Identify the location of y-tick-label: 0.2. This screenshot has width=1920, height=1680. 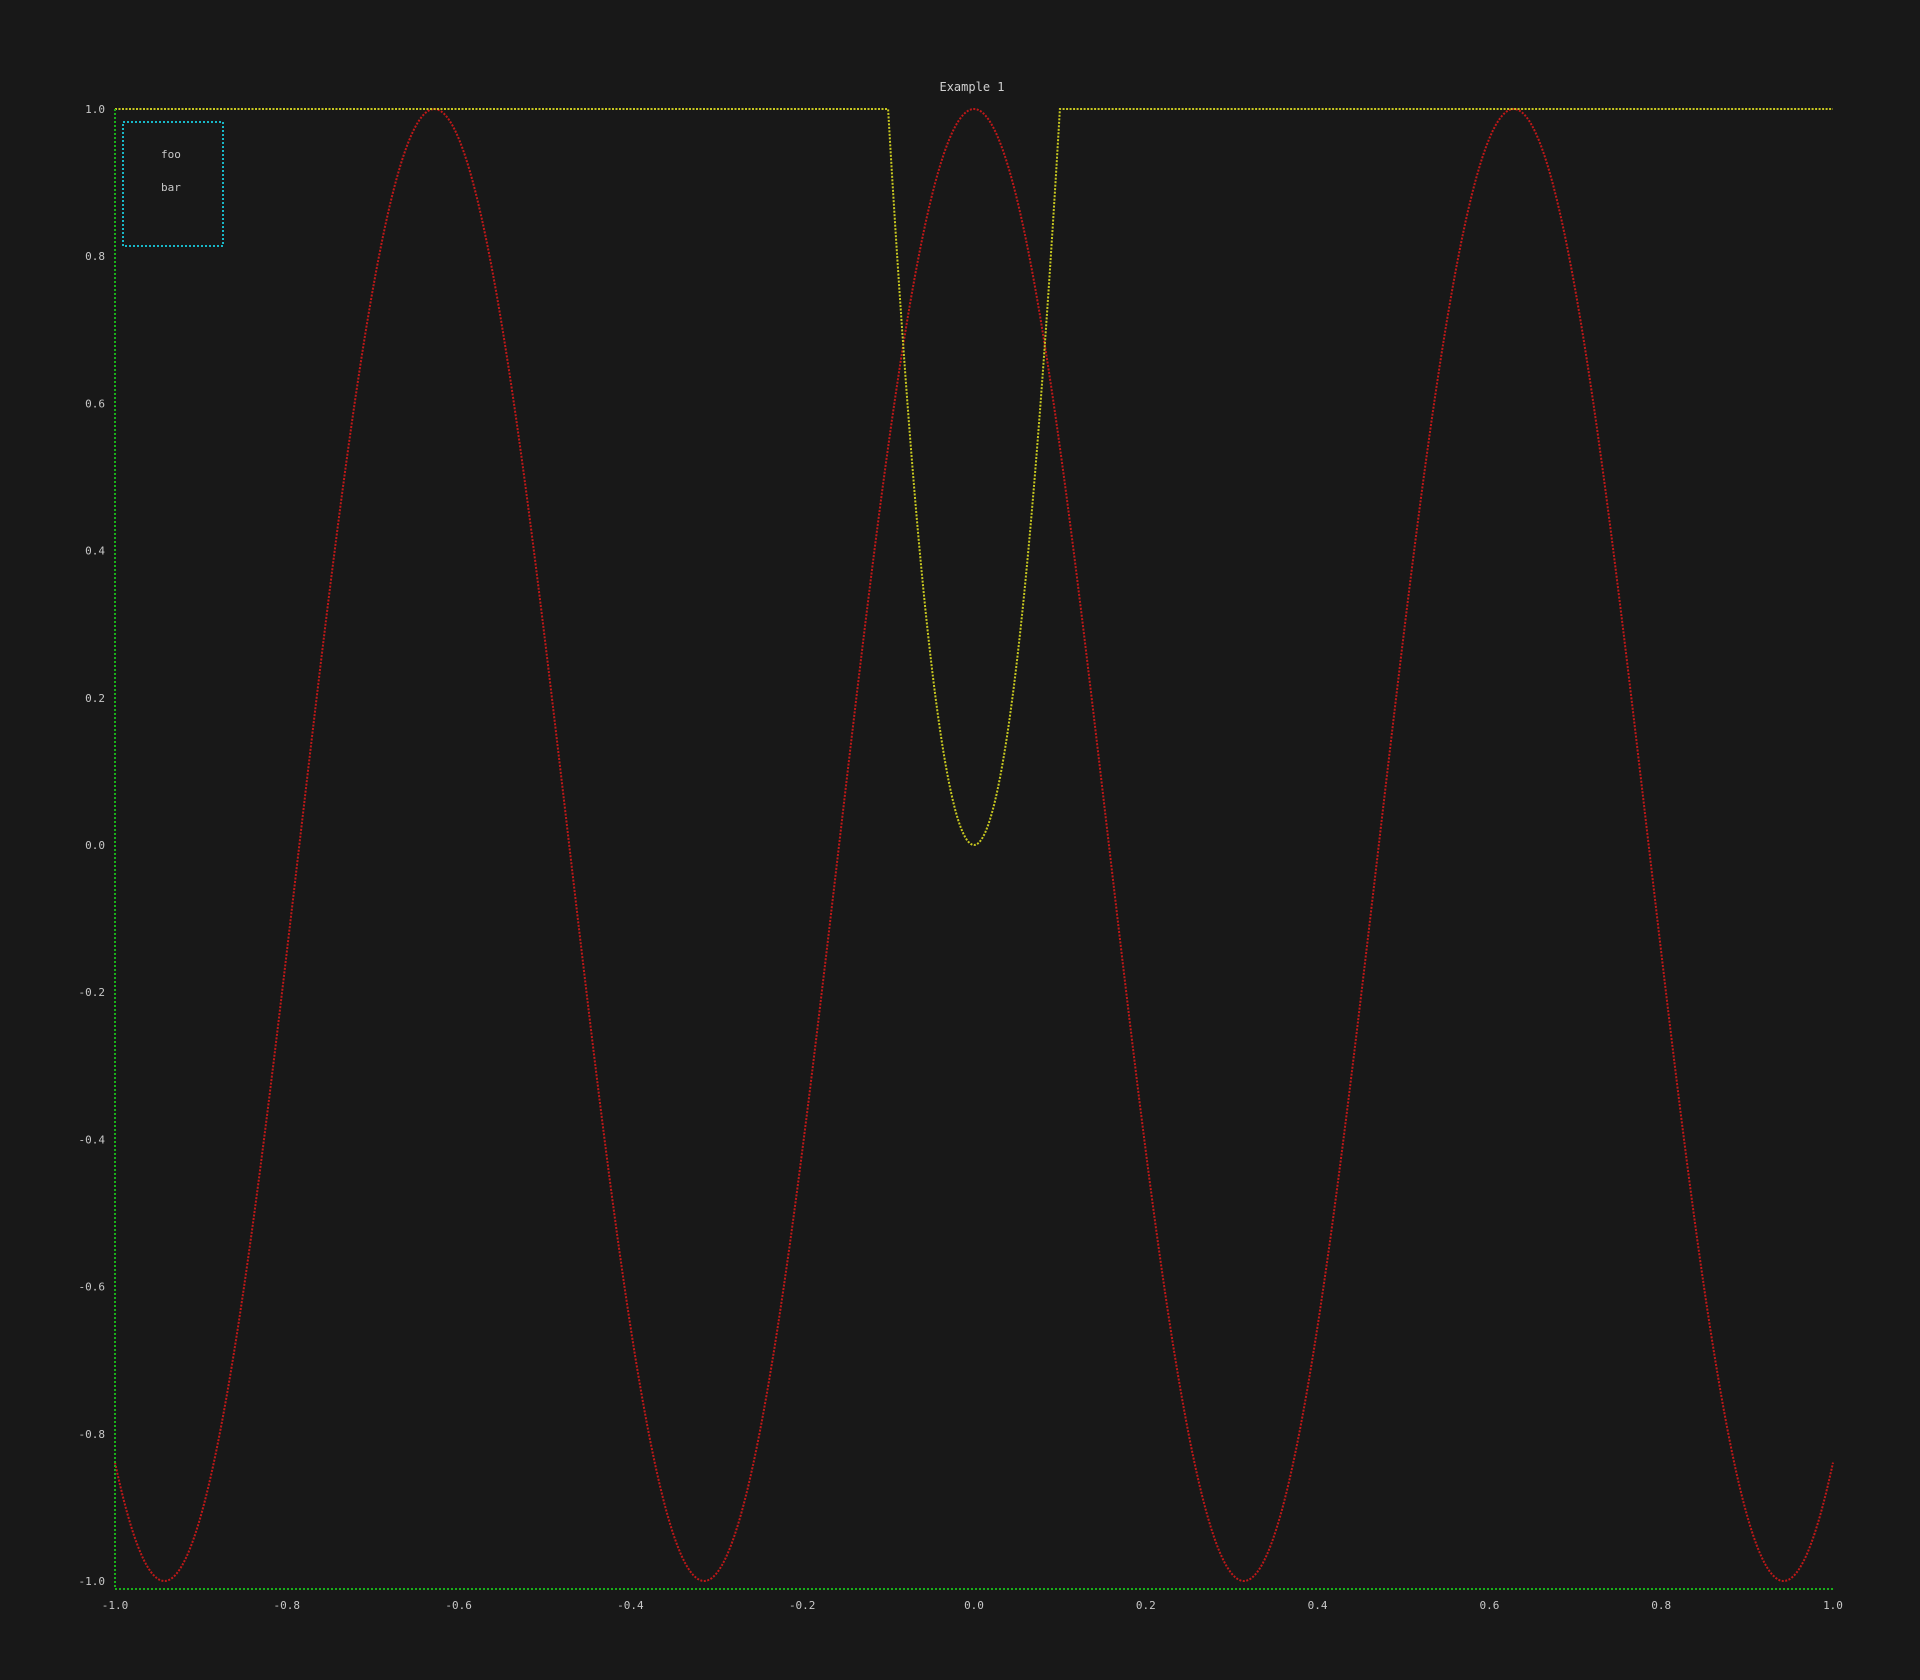
(95, 698).